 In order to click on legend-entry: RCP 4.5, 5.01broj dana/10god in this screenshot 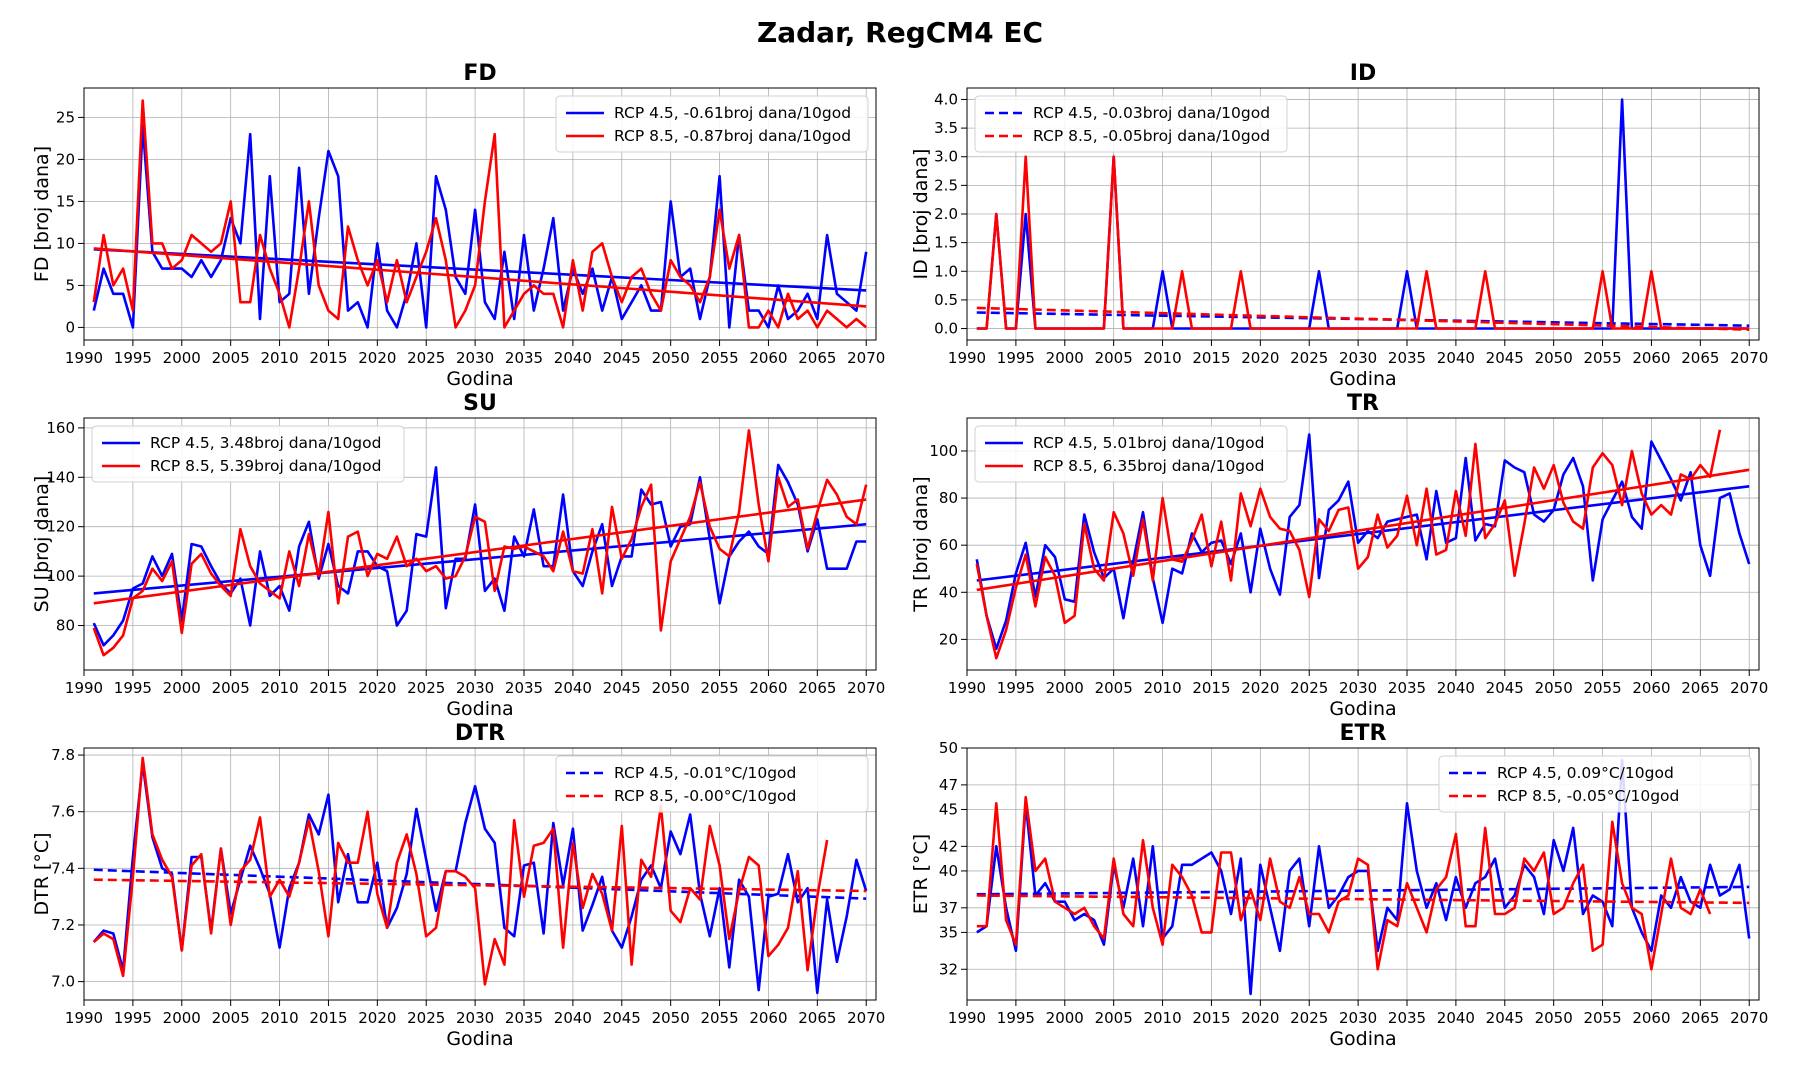, I will do `click(1148, 443)`.